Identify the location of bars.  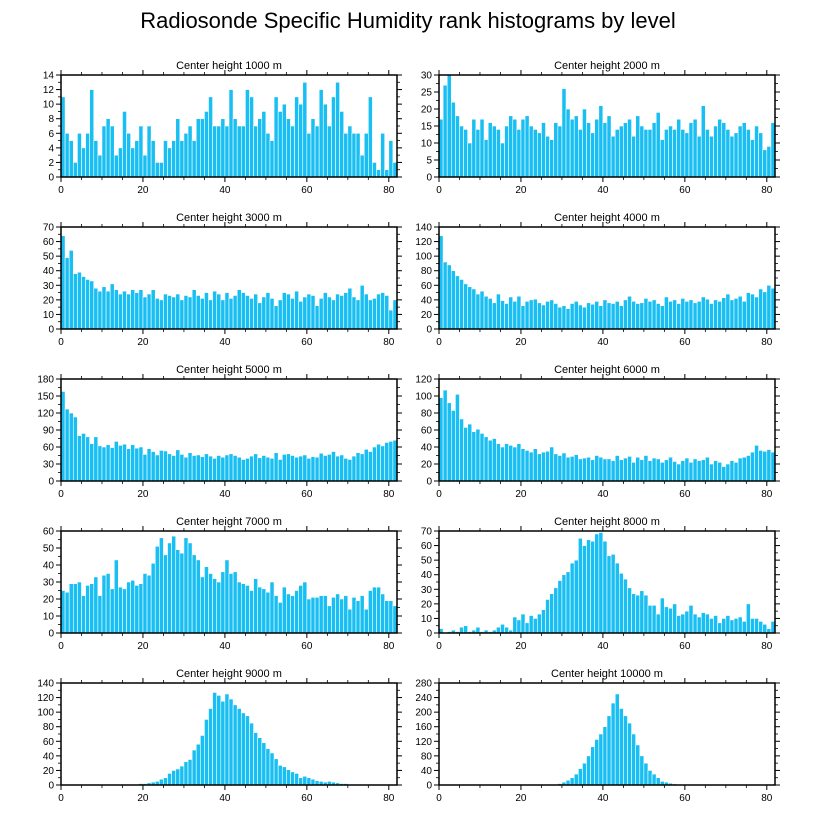
(619, 739).